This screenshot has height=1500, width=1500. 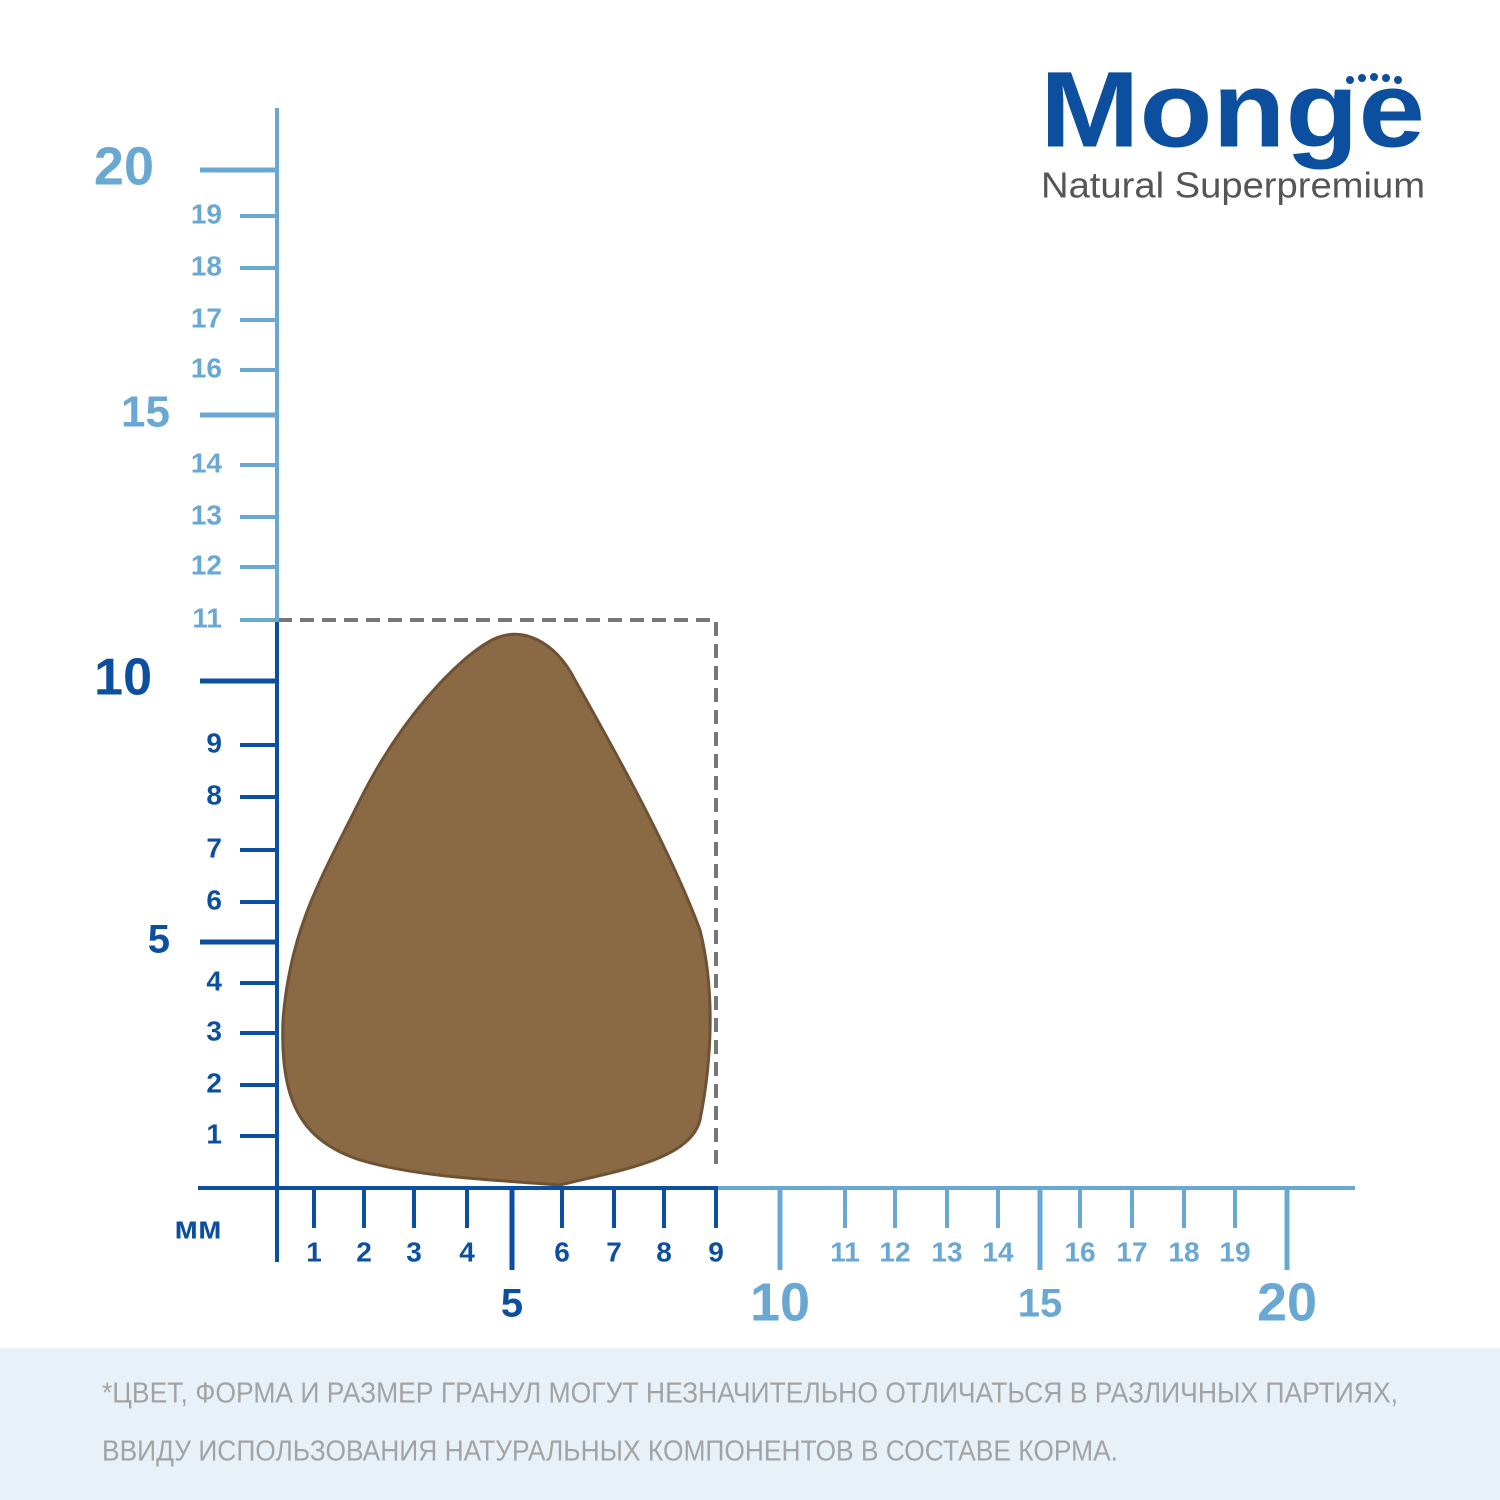 I want to click on h-label-minor: 14, so click(x=998, y=1251).